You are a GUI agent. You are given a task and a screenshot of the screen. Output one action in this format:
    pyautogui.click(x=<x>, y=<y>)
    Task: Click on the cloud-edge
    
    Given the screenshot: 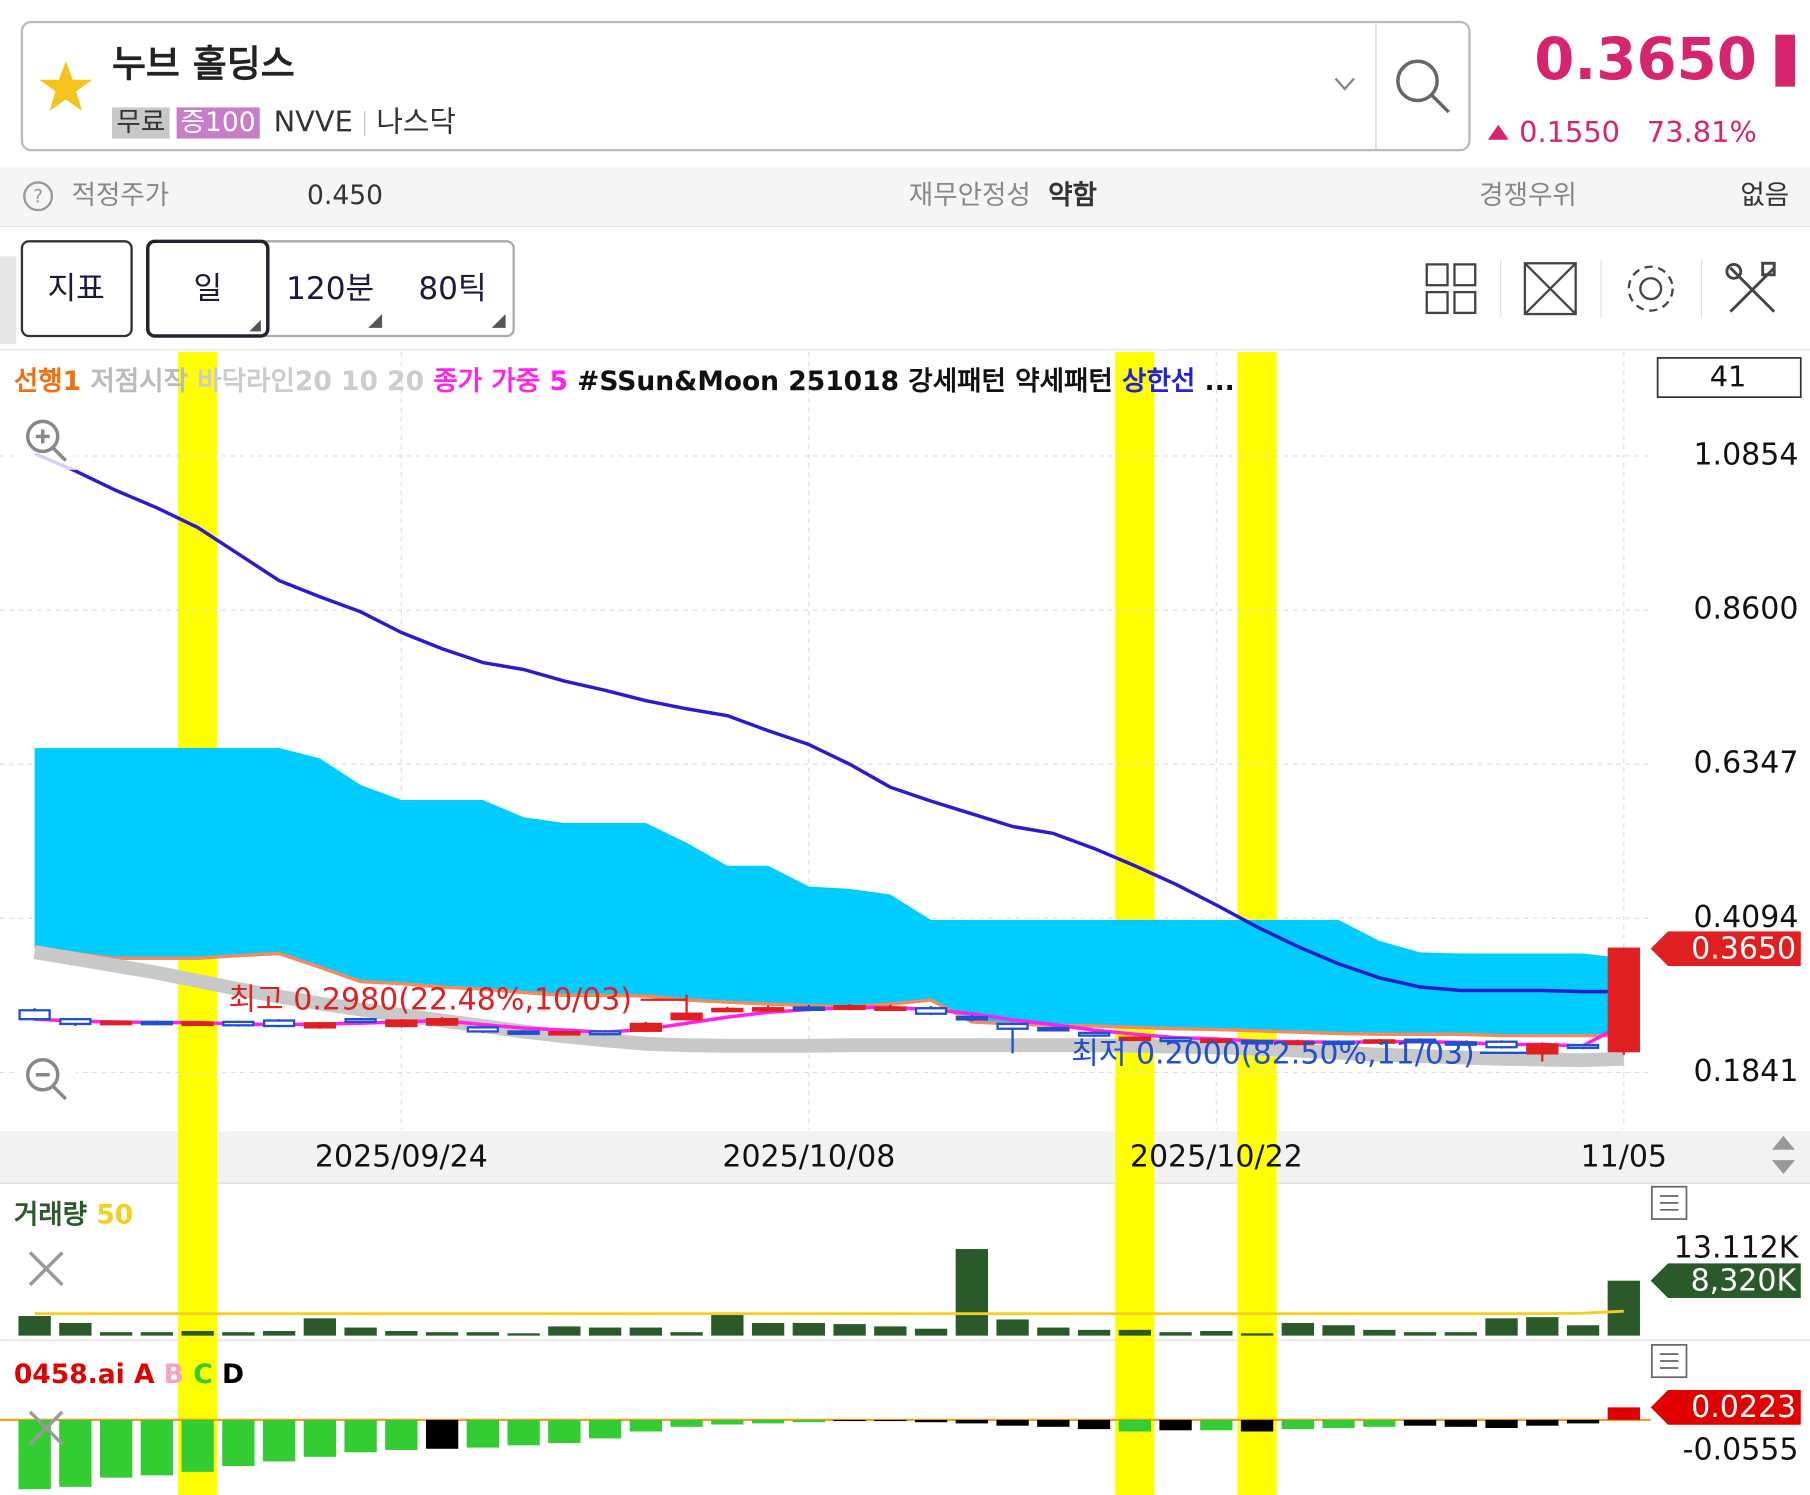 What is the action you would take?
    pyautogui.click(x=829, y=991)
    